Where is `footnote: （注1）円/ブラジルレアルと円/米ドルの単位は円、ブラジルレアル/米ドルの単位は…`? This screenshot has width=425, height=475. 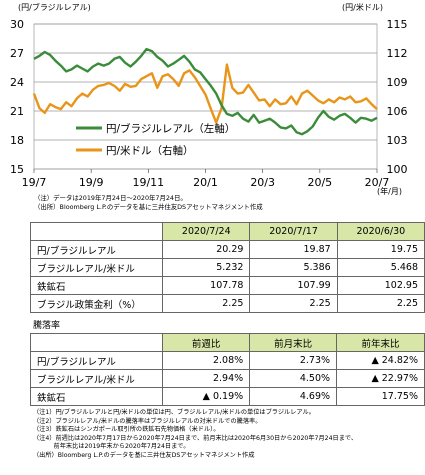
footnote: （注1）円/ブラジルレアルと円/米ドルの単位は円、ブラジルレアル/米ドルの単位は… is located at coordinates (174, 412).